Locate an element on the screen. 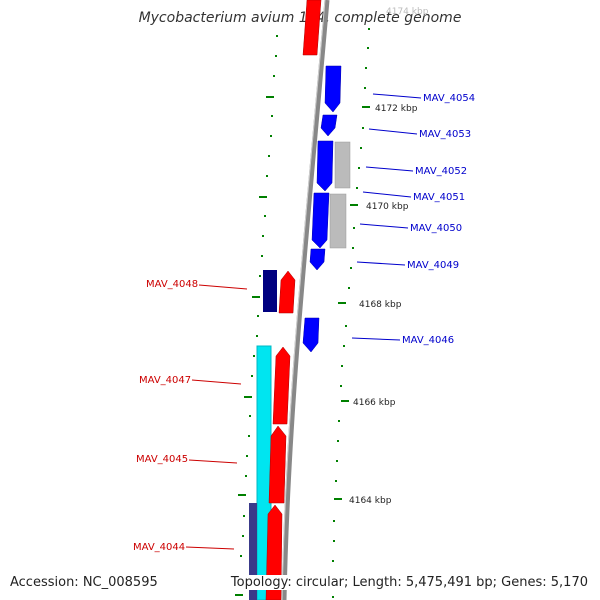 The image size is (600, 600). gene-label: MAV_4053 is located at coordinates (445, 134).